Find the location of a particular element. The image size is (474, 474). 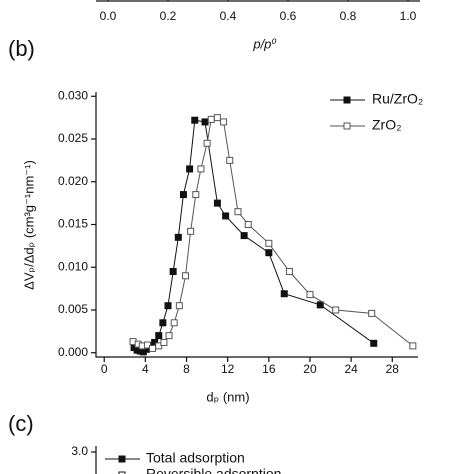

legend-label: Ru/ZrO₂ is located at coordinates (397, 99).